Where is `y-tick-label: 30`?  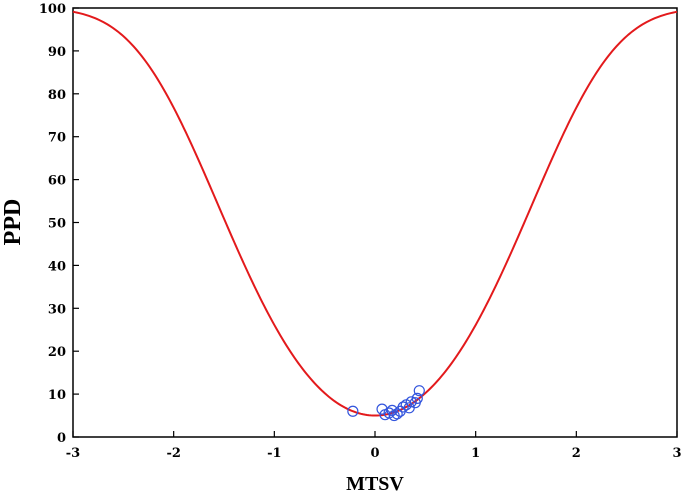
y-tick-label: 30 is located at coordinates (57, 309).